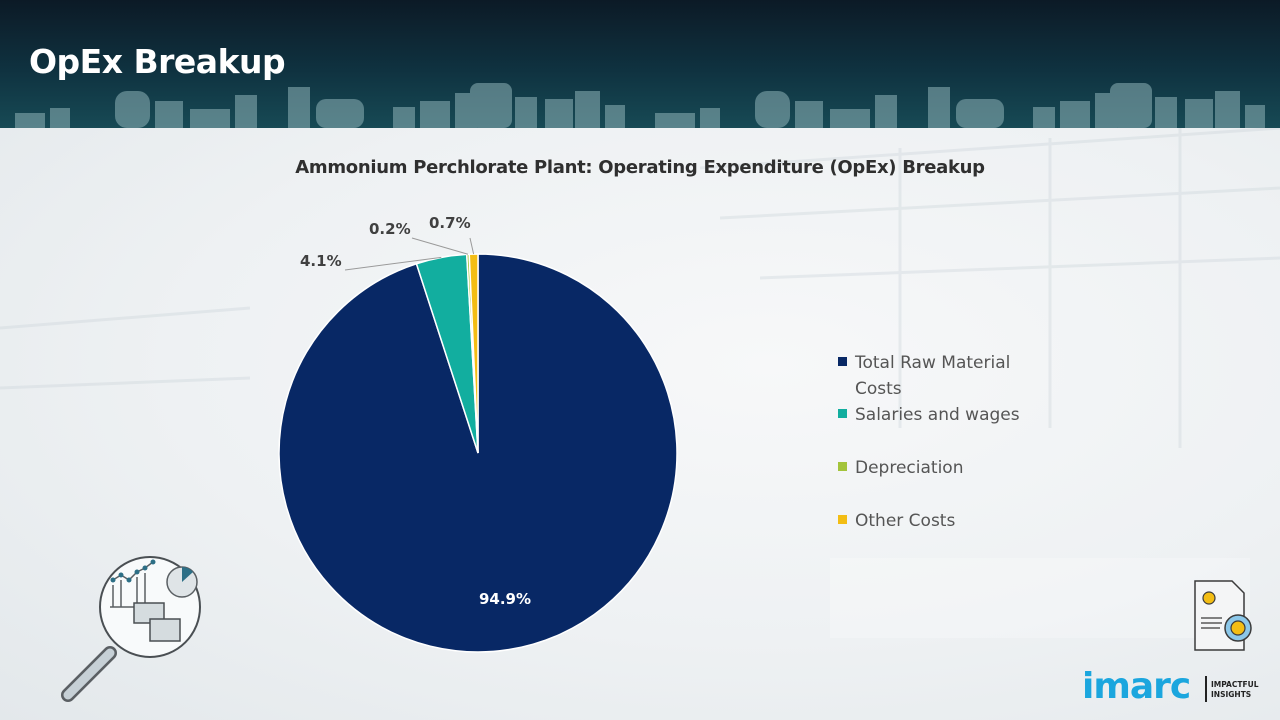  I want to click on data-label-total-raw-material-costs: 94.9%, so click(505, 599).